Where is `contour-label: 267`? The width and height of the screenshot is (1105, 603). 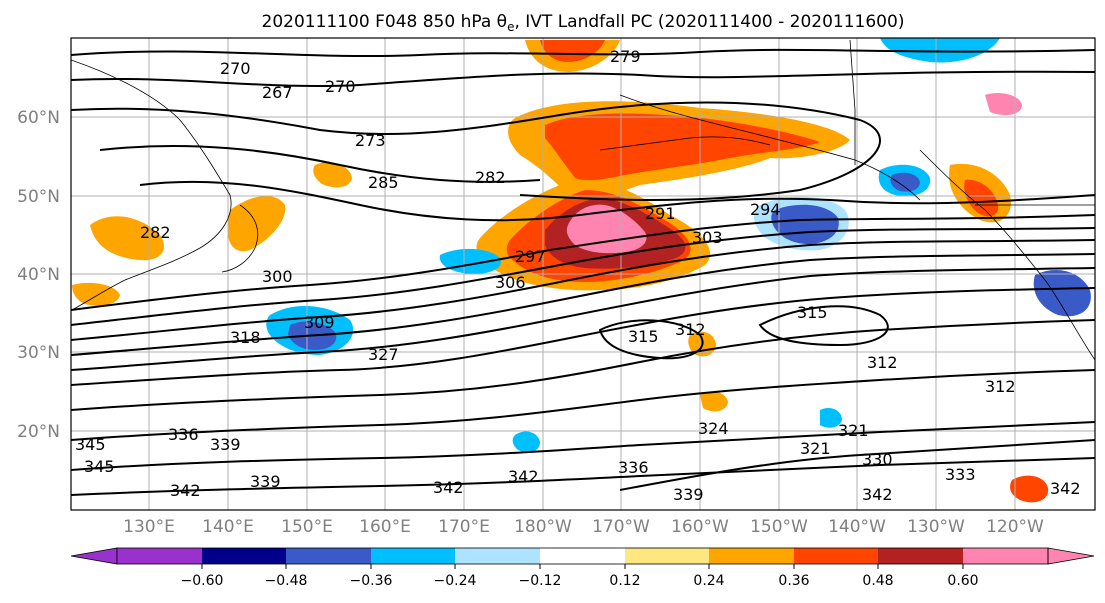 contour-label: 267 is located at coordinates (277, 92).